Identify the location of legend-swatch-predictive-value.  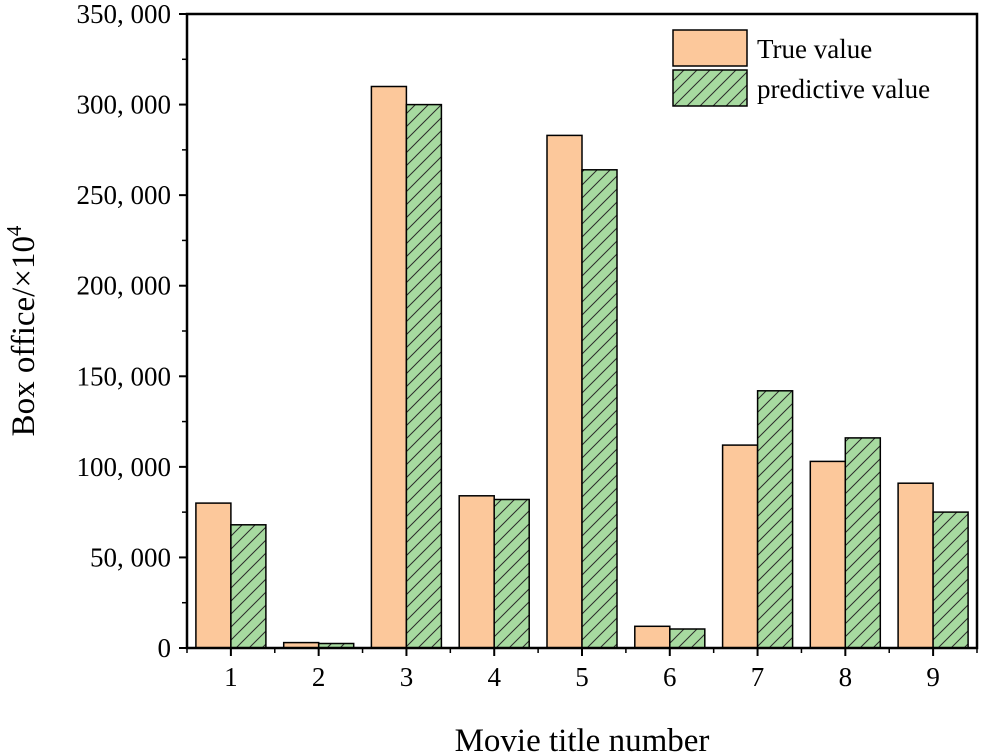
(710, 88).